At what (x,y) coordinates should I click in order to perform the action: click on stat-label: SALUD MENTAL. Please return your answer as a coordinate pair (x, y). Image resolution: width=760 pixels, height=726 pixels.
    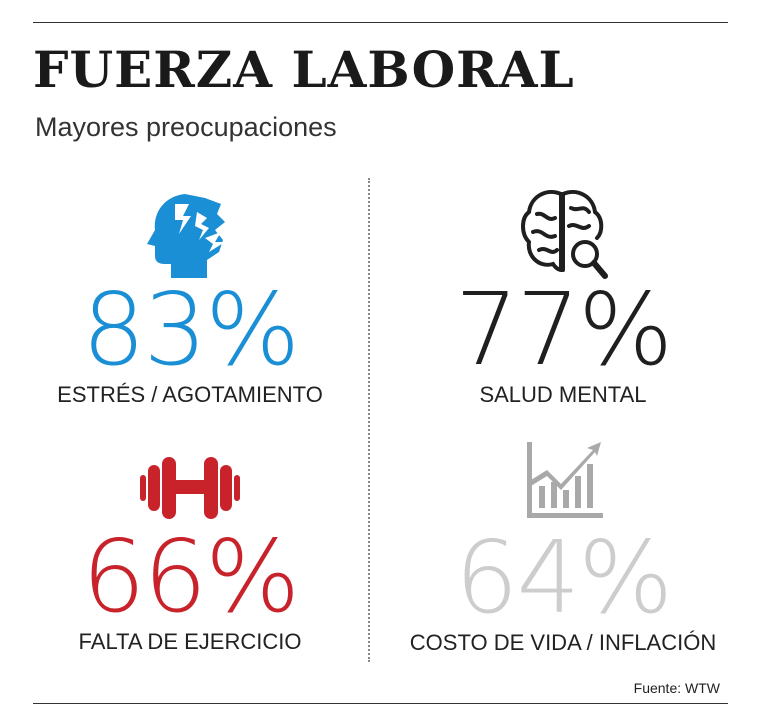
    Looking at the image, I should click on (563, 394).